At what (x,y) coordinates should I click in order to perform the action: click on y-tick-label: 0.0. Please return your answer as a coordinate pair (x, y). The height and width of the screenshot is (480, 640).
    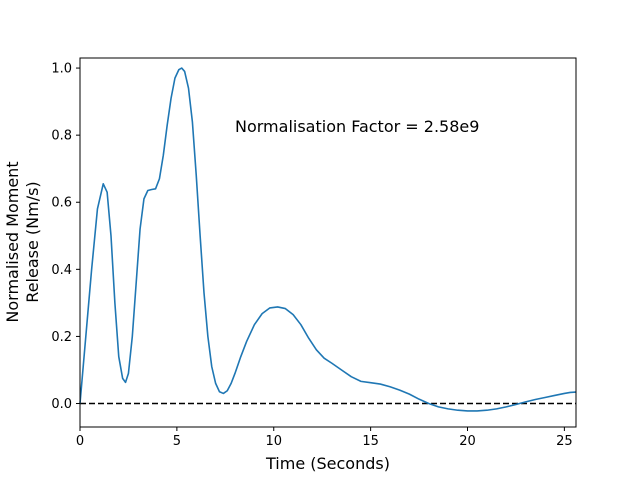
    Looking at the image, I should click on (61, 404).